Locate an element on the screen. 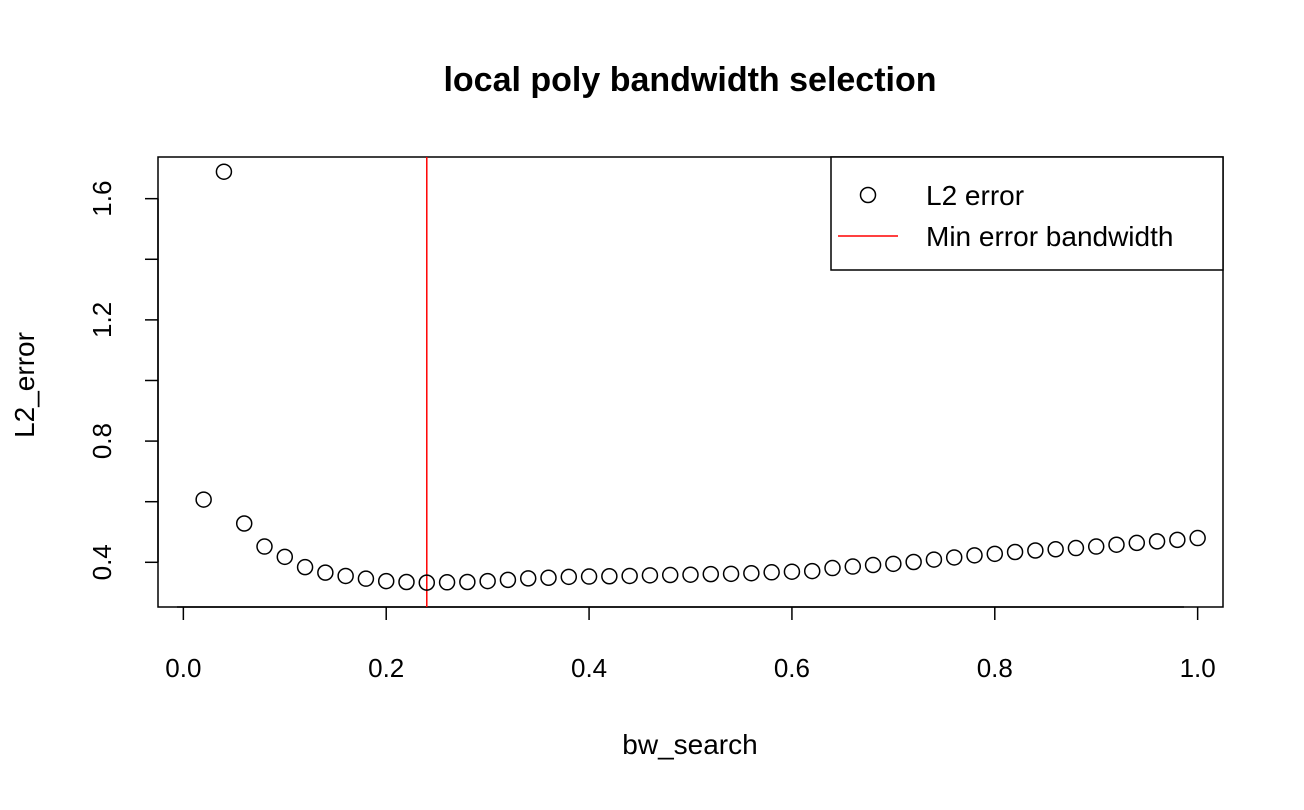 The height and width of the screenshot is (810, 1304). legend-label-min-error-bandwidth: Min error bandwidth is located at coordinates (1049, 236).